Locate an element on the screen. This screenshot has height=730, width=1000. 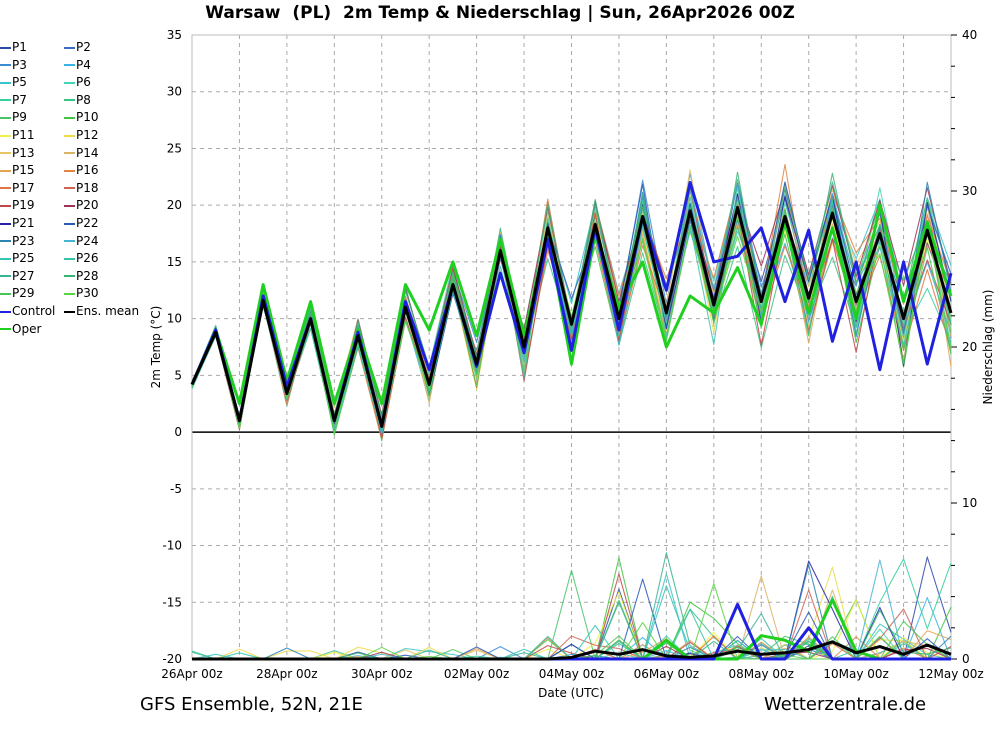
legend-label: P12 is located at coordinates (87, 135).